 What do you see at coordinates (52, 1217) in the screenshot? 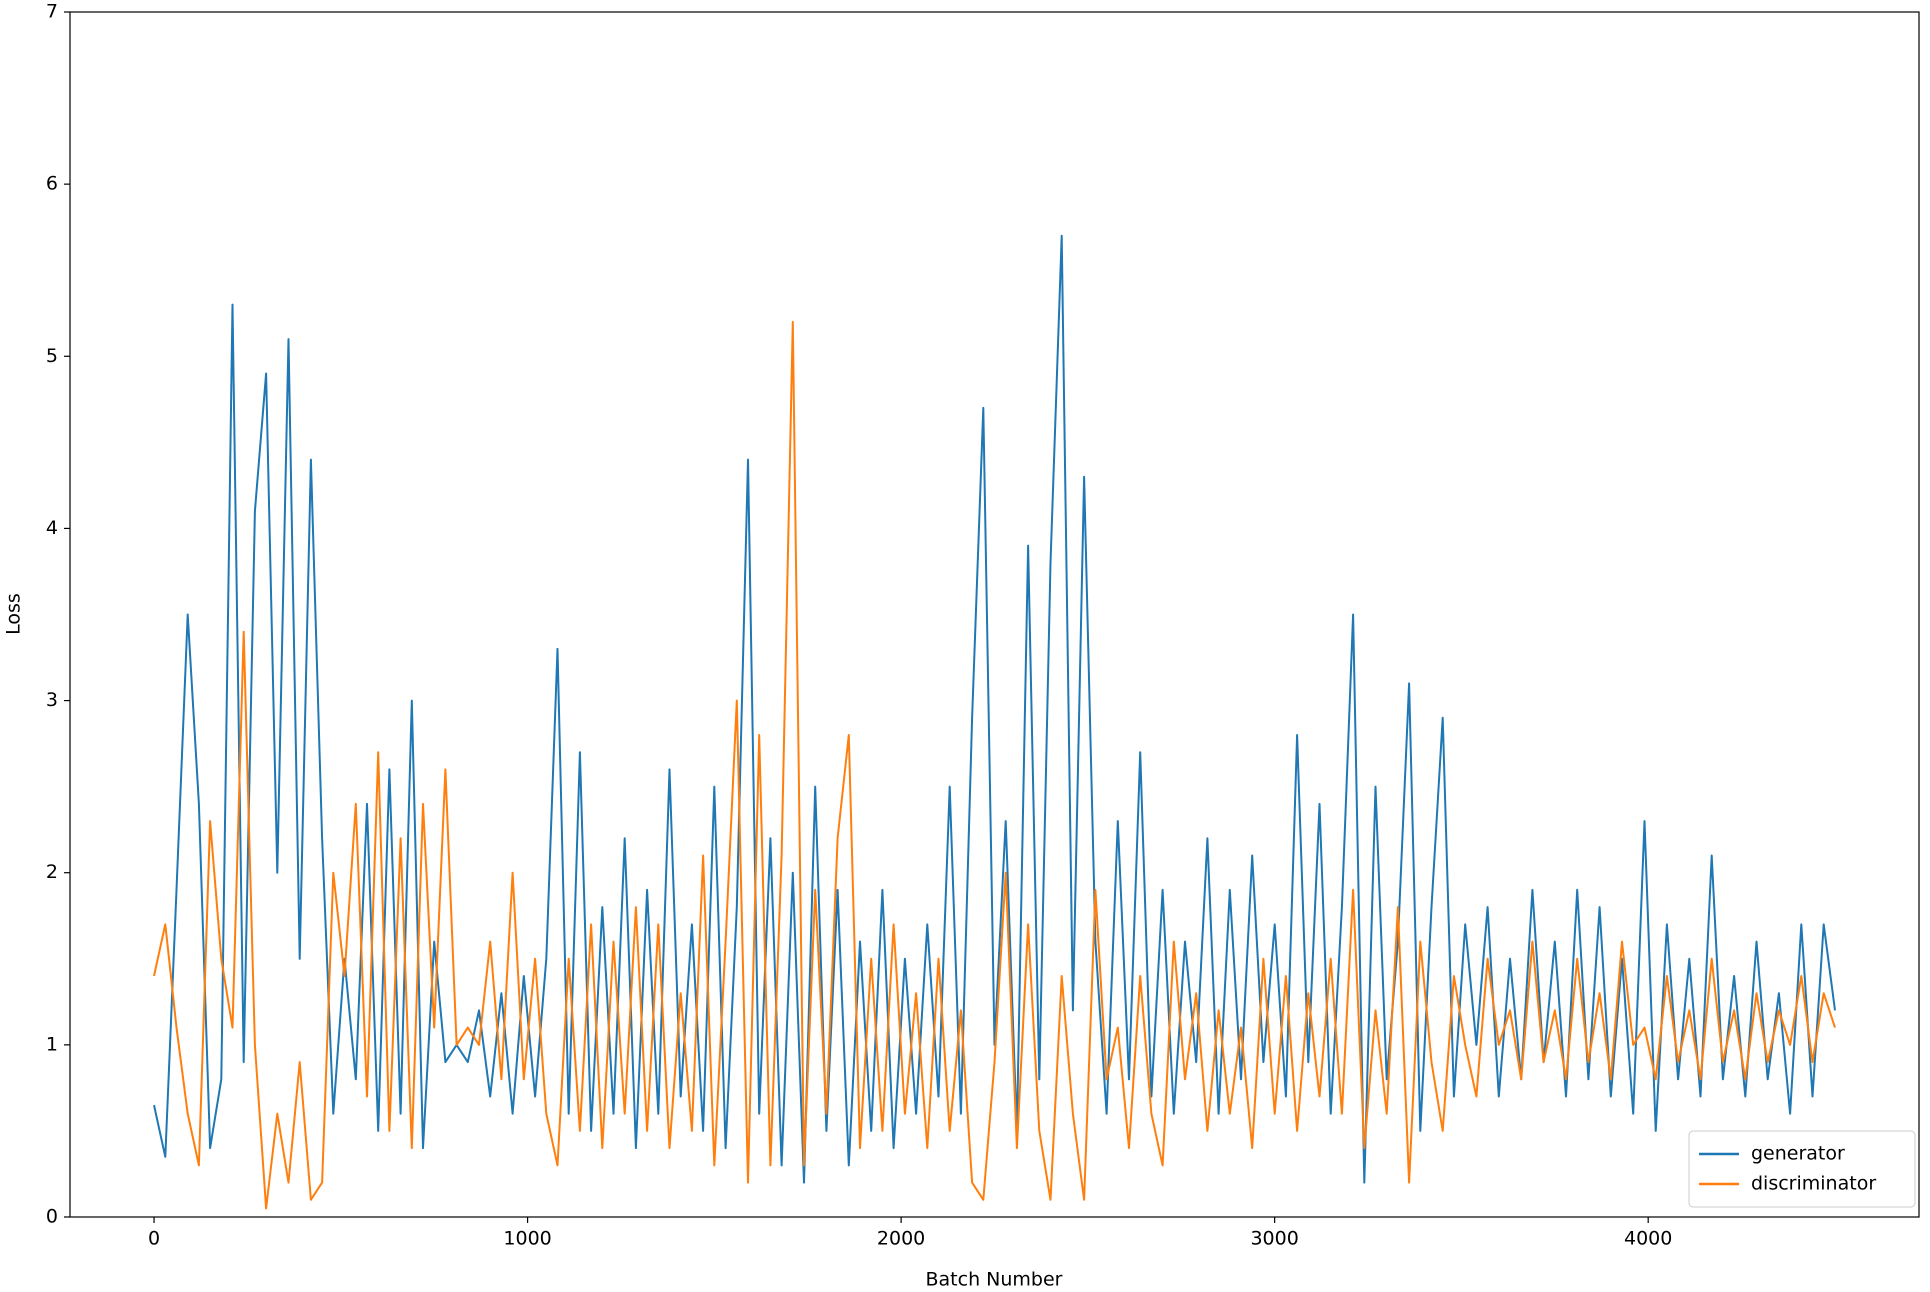
I see `y-tick-label: 0` at bounding box center [52, 1217].